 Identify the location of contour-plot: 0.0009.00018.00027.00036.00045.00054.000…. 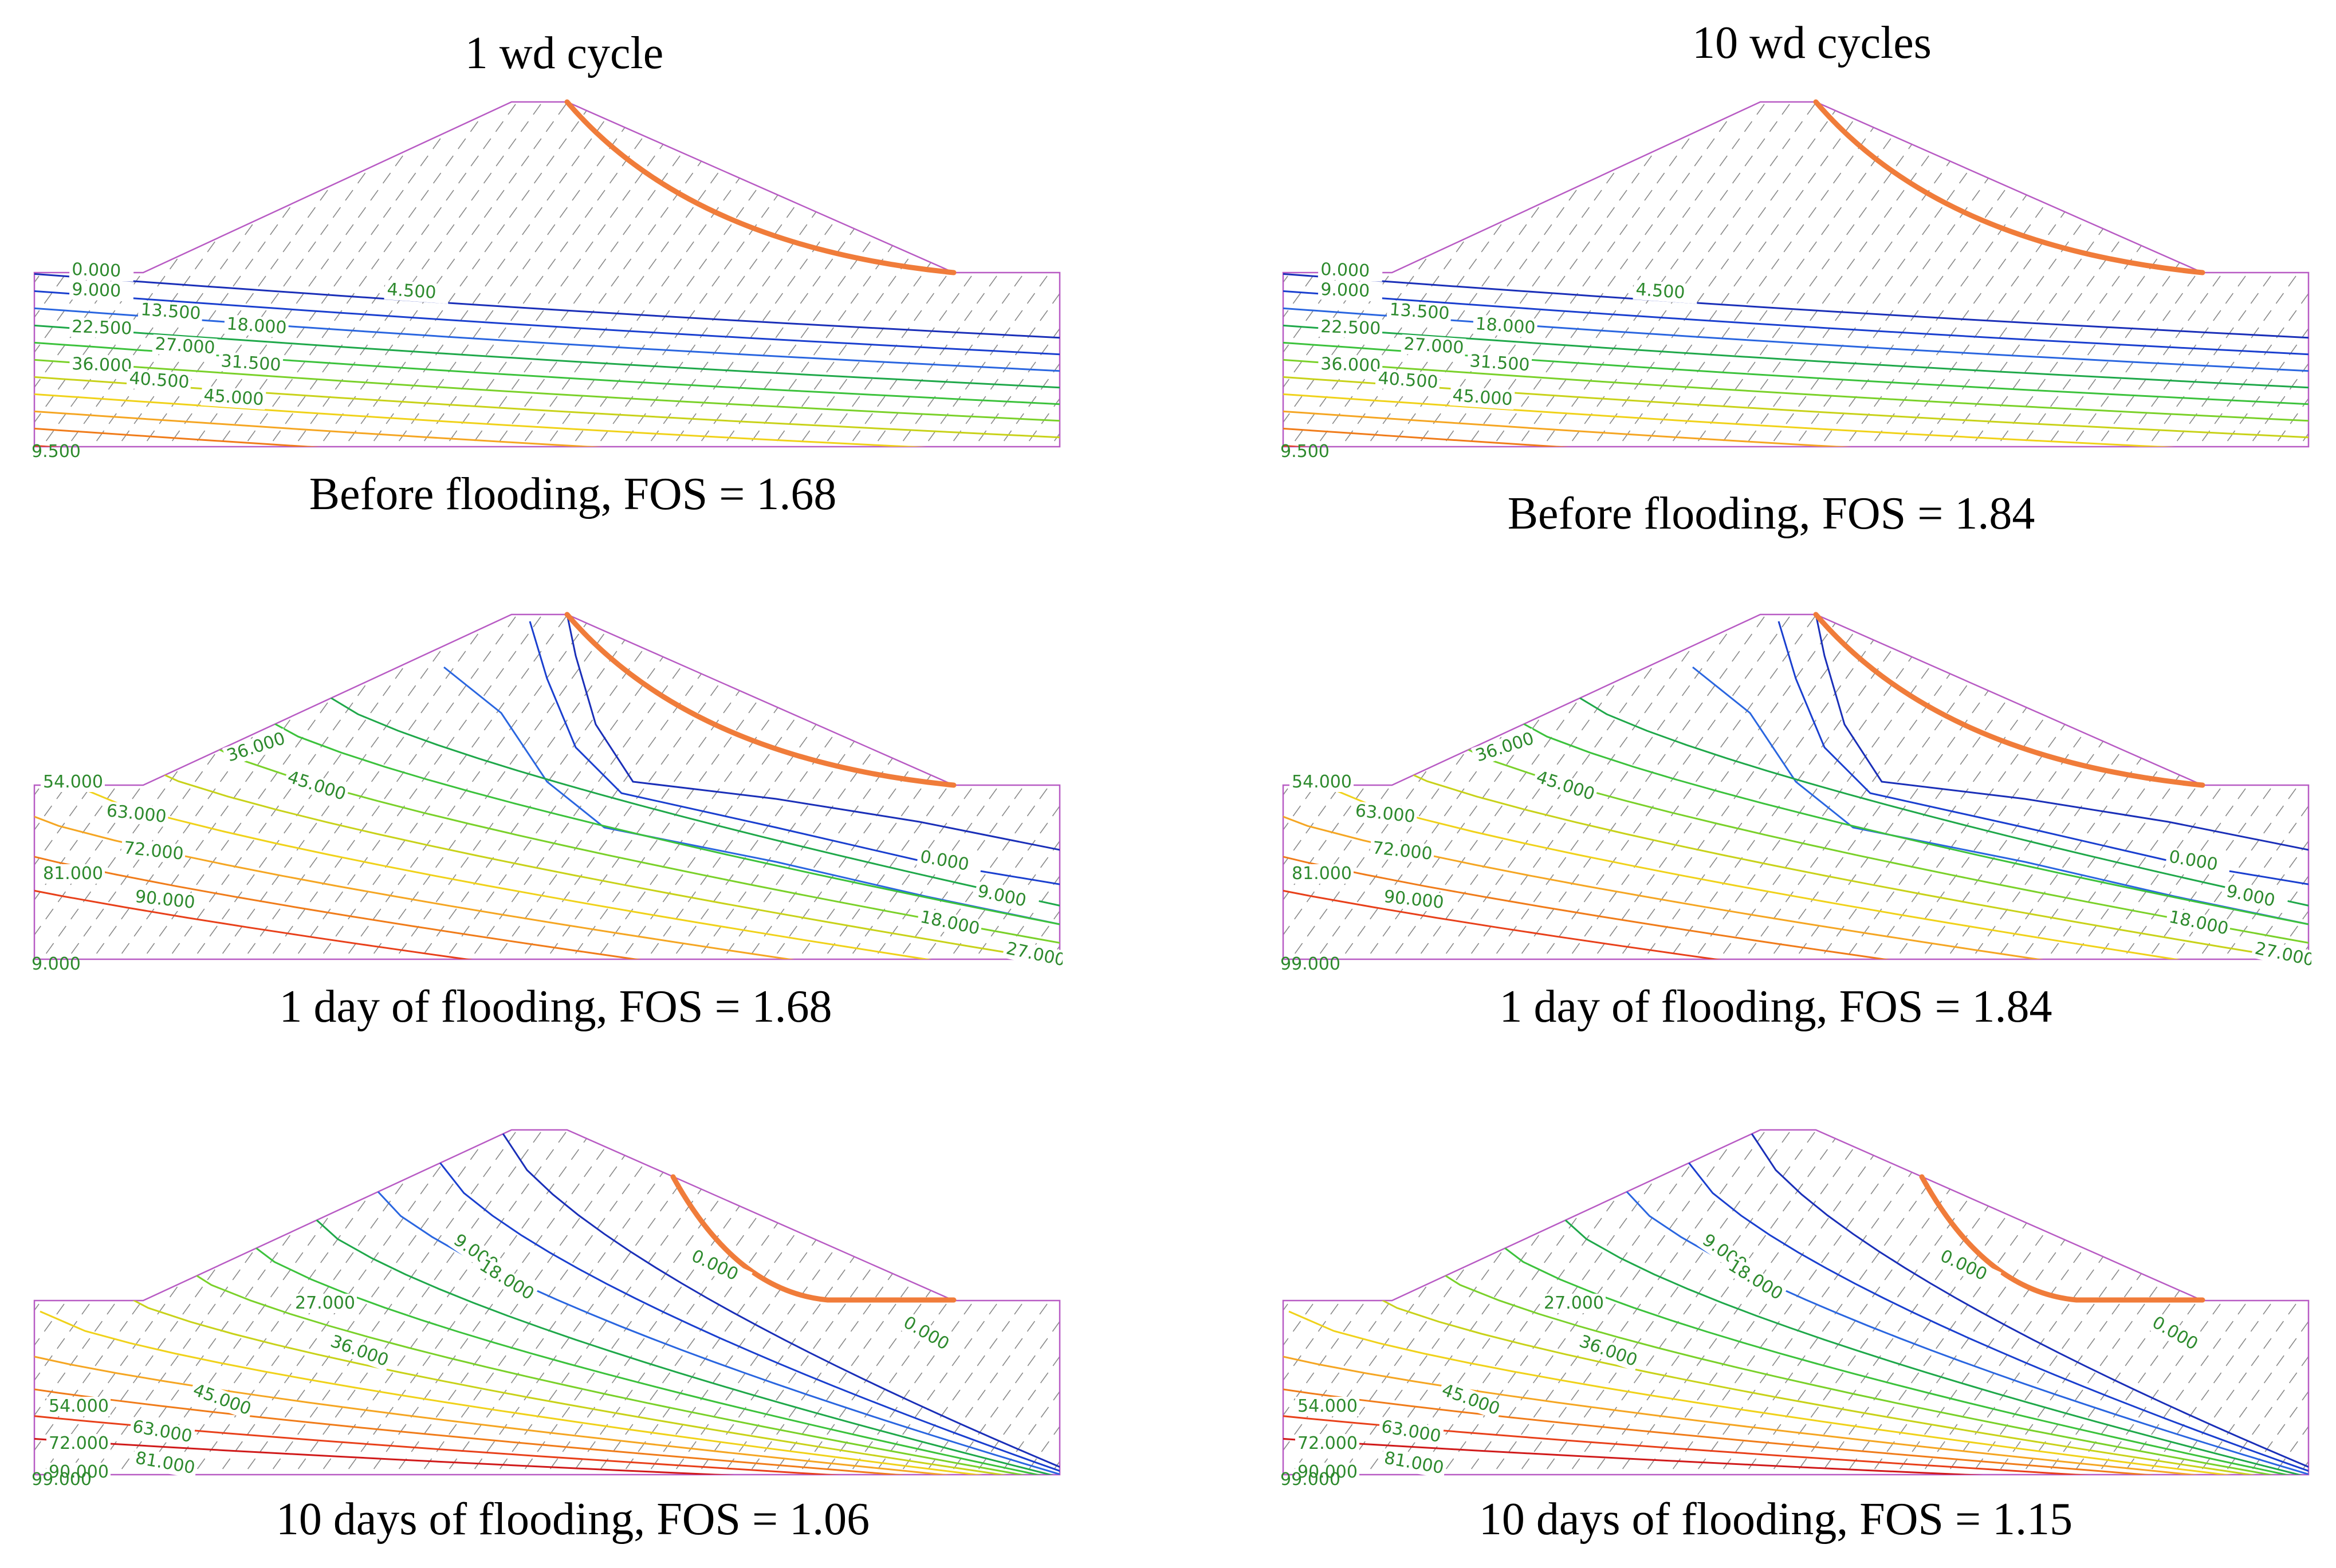
(1795, 791).